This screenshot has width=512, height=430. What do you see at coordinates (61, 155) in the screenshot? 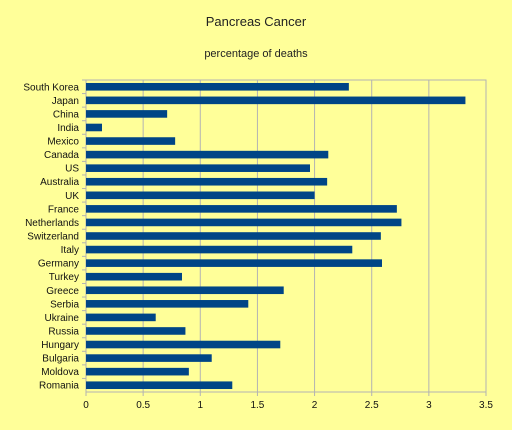
I see `category-label: Canada` at bounding box center [61, 155].